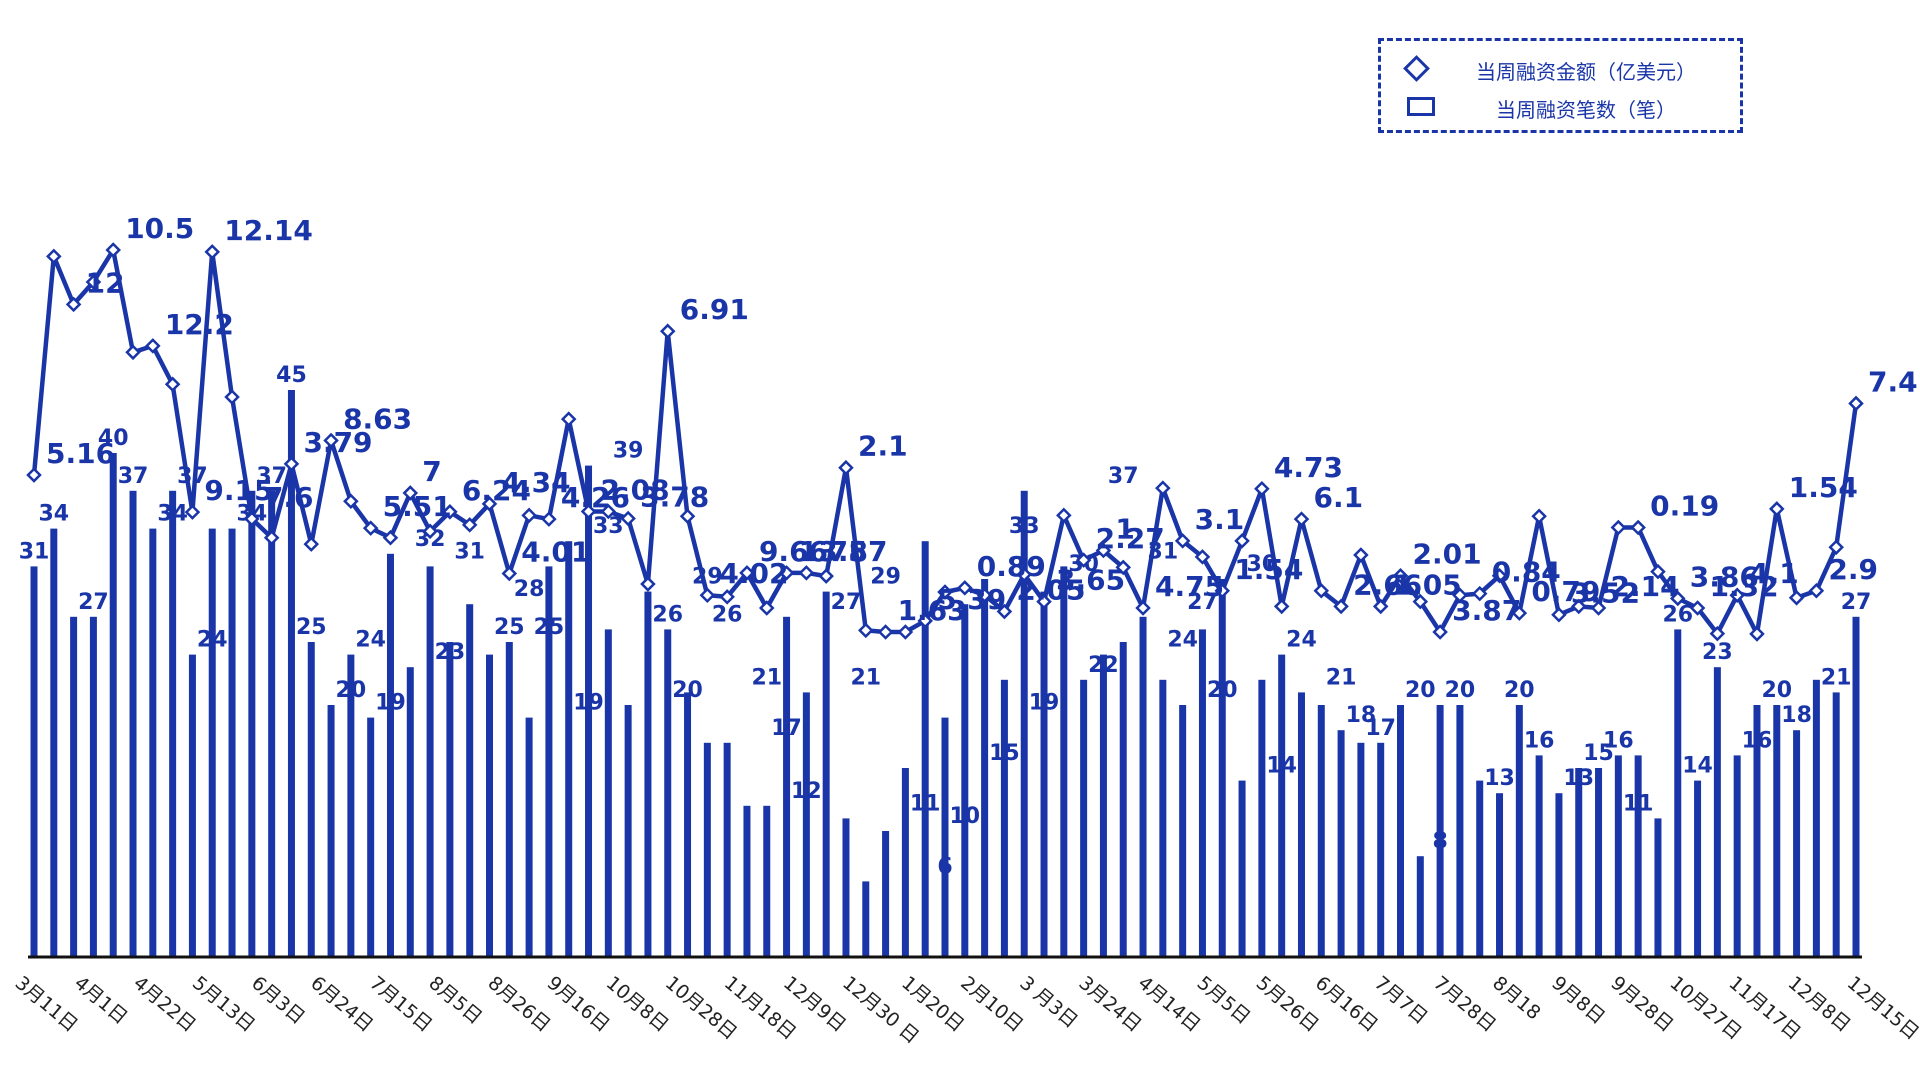 The width and height of the screenshot is (1920, 1080). Describe the element at coordinates (595, 497) in the screenshot. I see `line-value-label: 4.26` at that location.